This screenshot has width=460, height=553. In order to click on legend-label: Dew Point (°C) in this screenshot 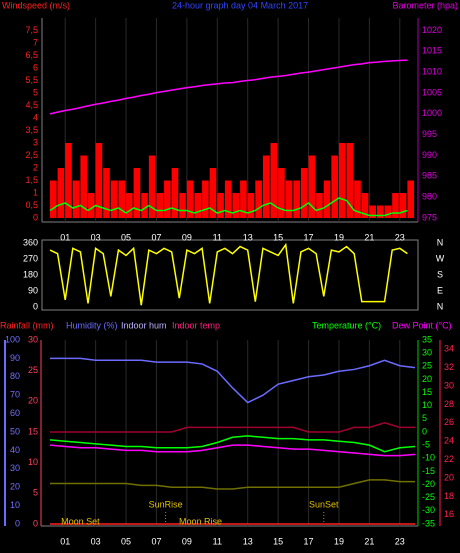, I will do `click(422, 325)`.